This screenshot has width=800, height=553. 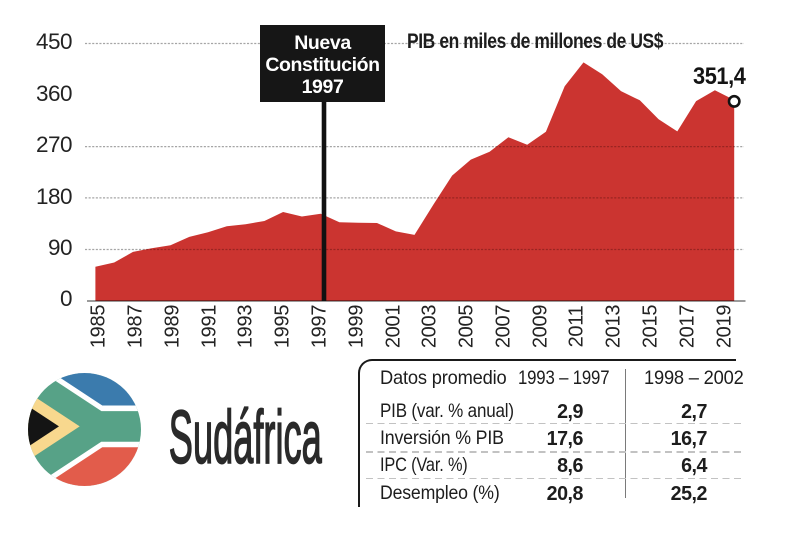 What do you see at coordinates (245, 436) in the screenshot?
I see `svg-text: Sudáfrica` at bounding box center [245, 436].